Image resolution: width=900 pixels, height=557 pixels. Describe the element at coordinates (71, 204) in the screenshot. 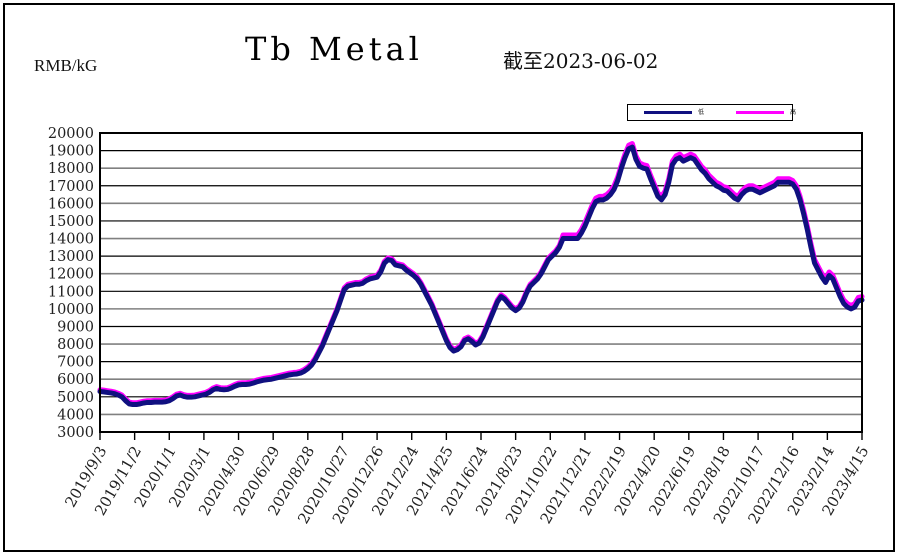

I see `y-tick-label: 16000` at that location.